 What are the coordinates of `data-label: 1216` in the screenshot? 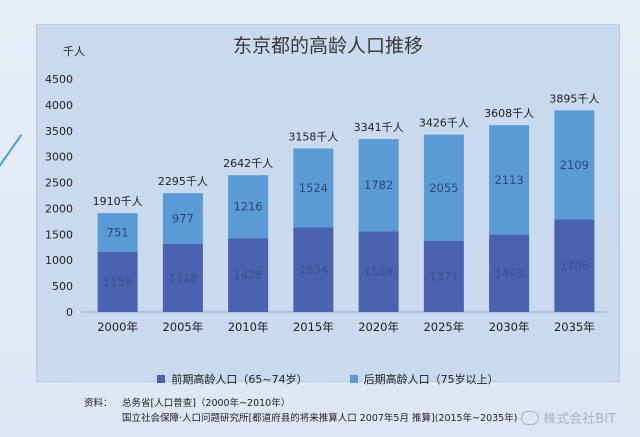 It's located at (247, 207).